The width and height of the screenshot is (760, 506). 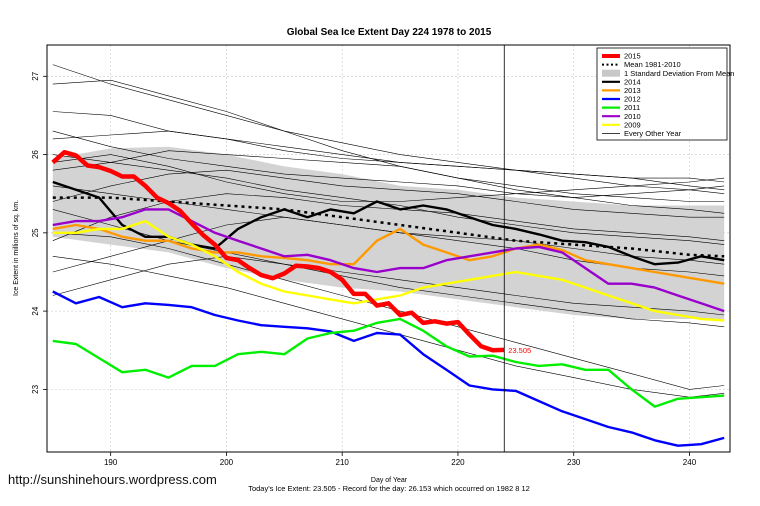 I want to click on legend-label-8: 2009, so click(x=632, y=124).